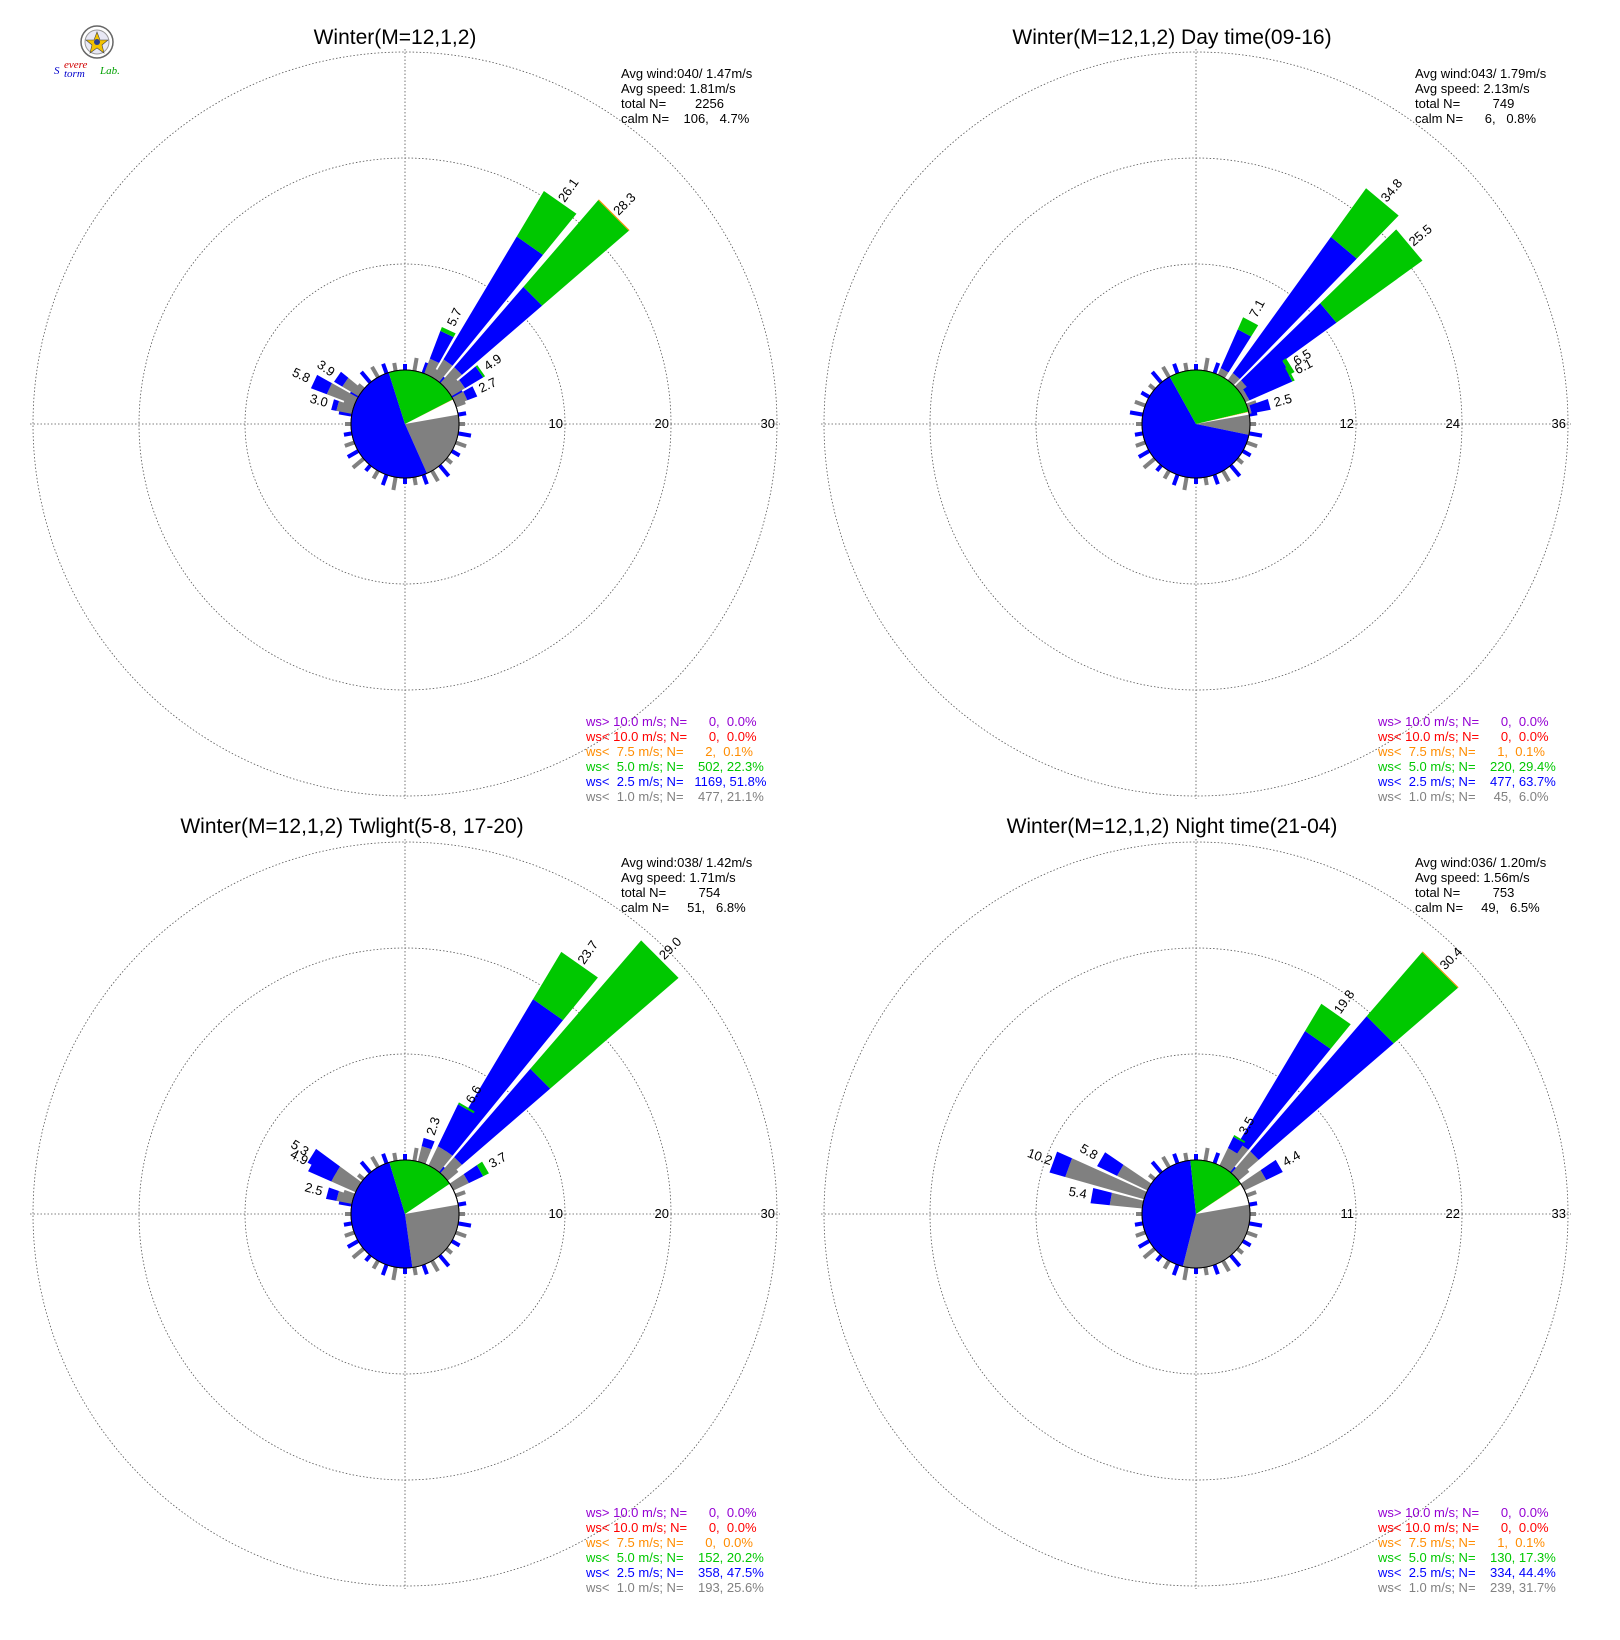 This screenshot has height=1640, width=1620. What do you see at coordinates (1461, 751) in the screenshot?
I see `legend-entry-lt7_5: ws< 7.5 m/s; N= 1, 0.1%` at bounding box center [1461, 751].